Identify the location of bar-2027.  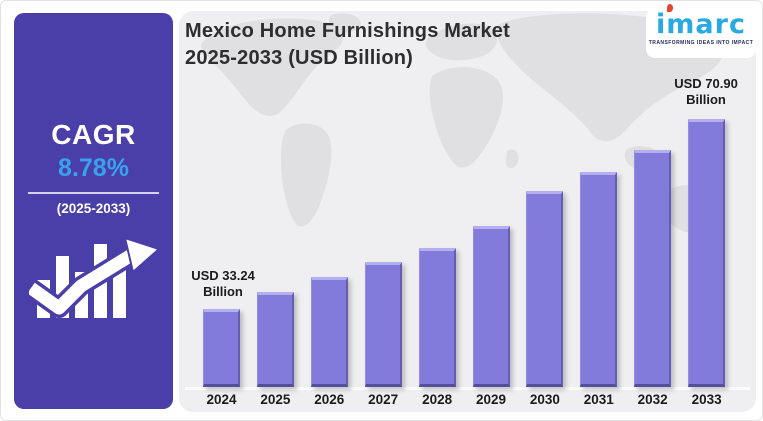
(383, 324).